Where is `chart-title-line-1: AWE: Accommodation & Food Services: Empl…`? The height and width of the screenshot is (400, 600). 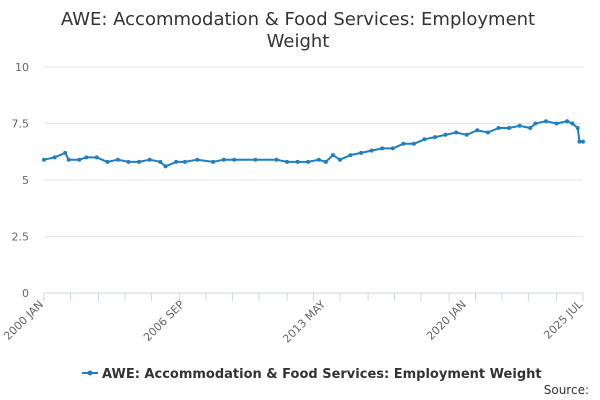
chart-title-line-1: AWE: Accommodation & Food Services: Empl… is located at coordinates (298, 19).